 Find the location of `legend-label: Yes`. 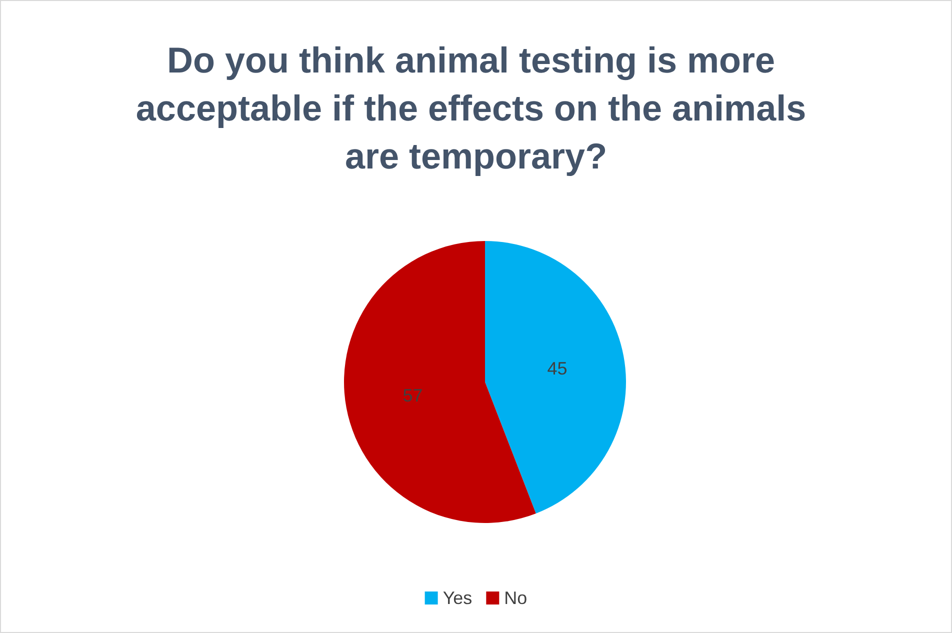

legend-label: Yes is located at coordinates (457, 598).